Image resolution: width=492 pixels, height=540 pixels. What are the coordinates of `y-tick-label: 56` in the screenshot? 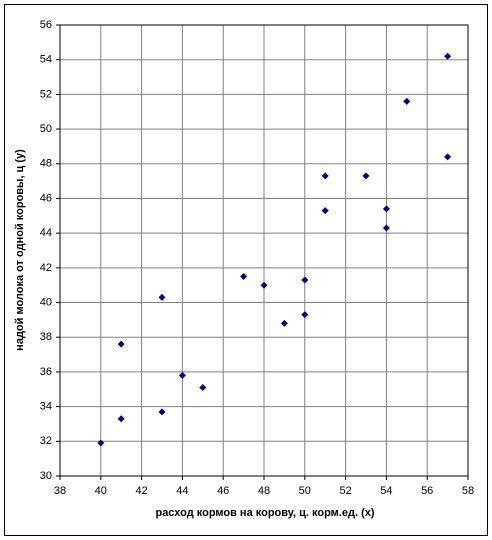 It's located at (46, 25).